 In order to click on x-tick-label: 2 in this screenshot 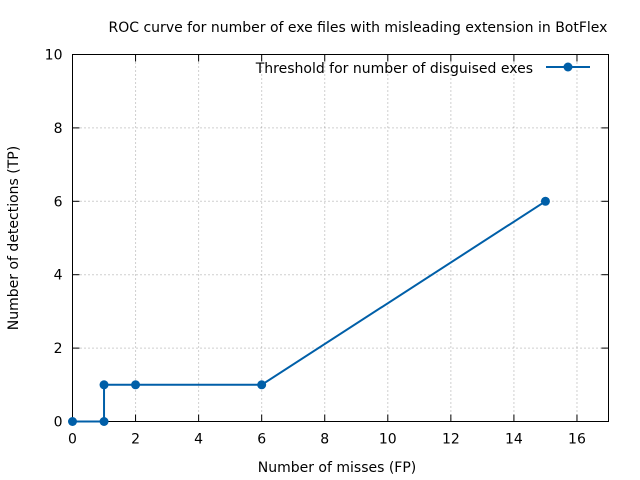, I will do `click(135, 440)`.